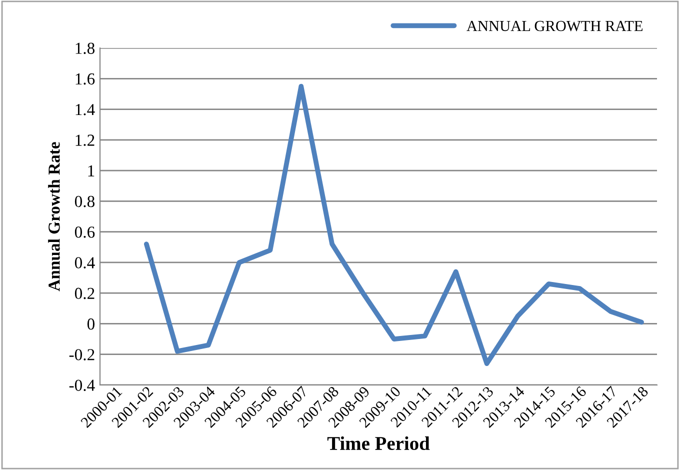  I want to click on y-tick-label: 0.8, so click(84, 202).